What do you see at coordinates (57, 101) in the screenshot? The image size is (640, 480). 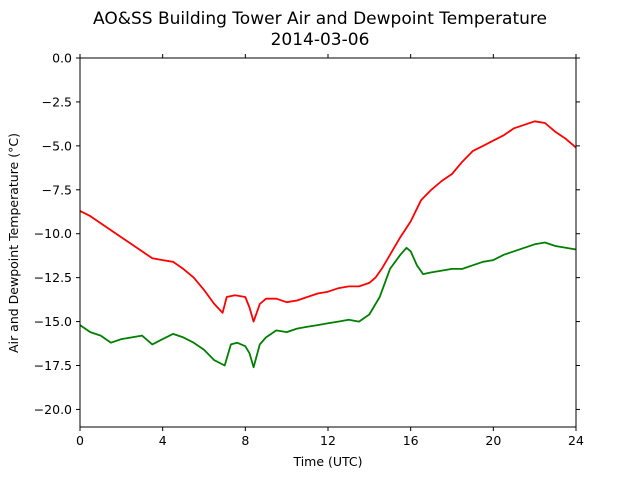 I see `y-tick-label: −2.5` at bounding box center [57, 101].